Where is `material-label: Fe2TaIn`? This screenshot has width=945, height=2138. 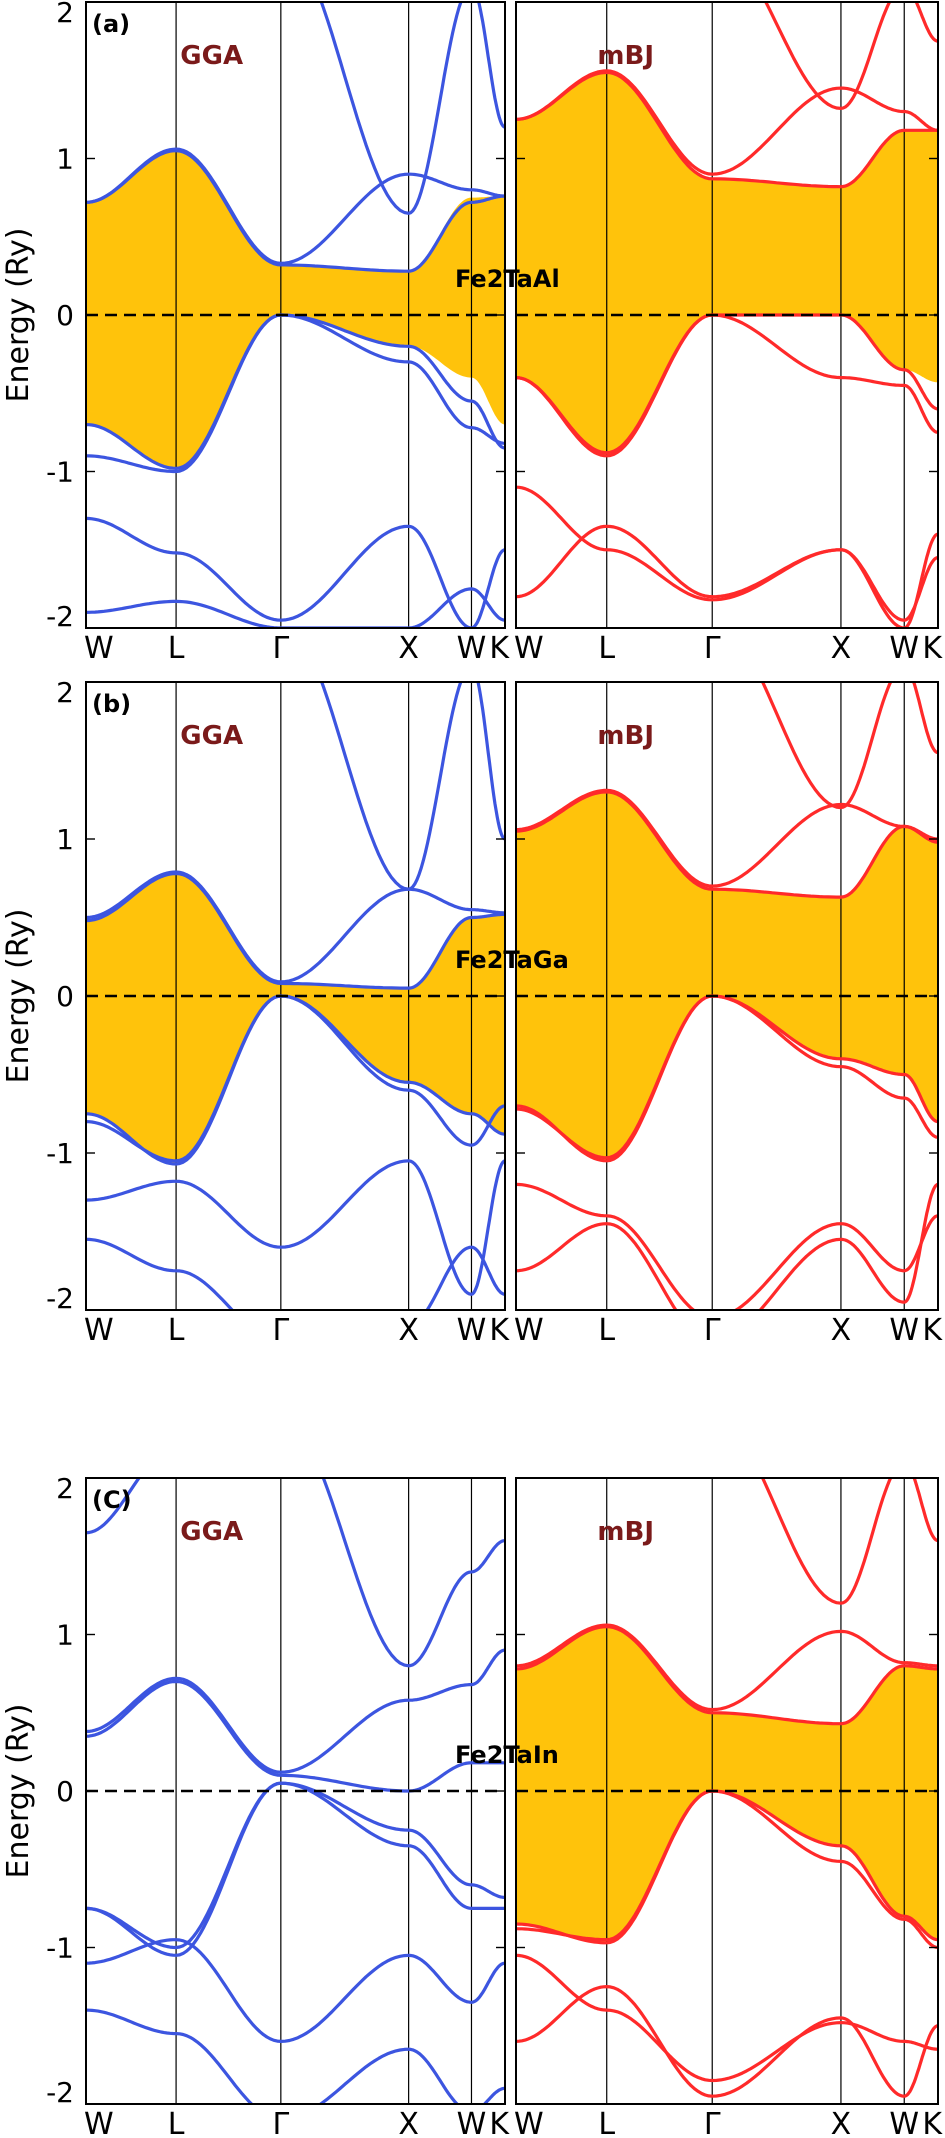 material-label: Fe2TaIn is located at coordinates (507, 1755).